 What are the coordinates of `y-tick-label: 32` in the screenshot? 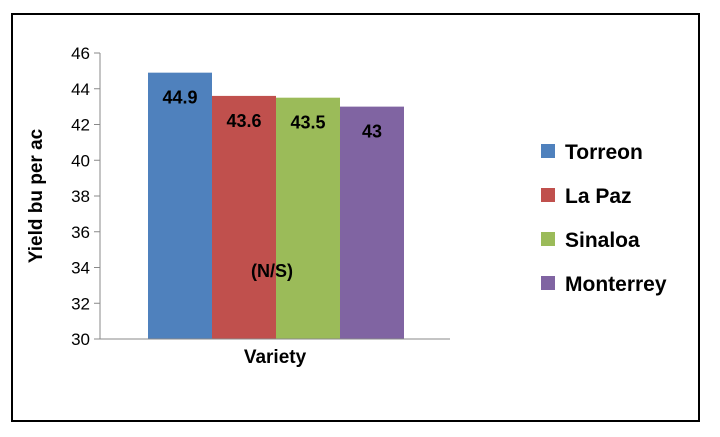 It's located at (80, 303).